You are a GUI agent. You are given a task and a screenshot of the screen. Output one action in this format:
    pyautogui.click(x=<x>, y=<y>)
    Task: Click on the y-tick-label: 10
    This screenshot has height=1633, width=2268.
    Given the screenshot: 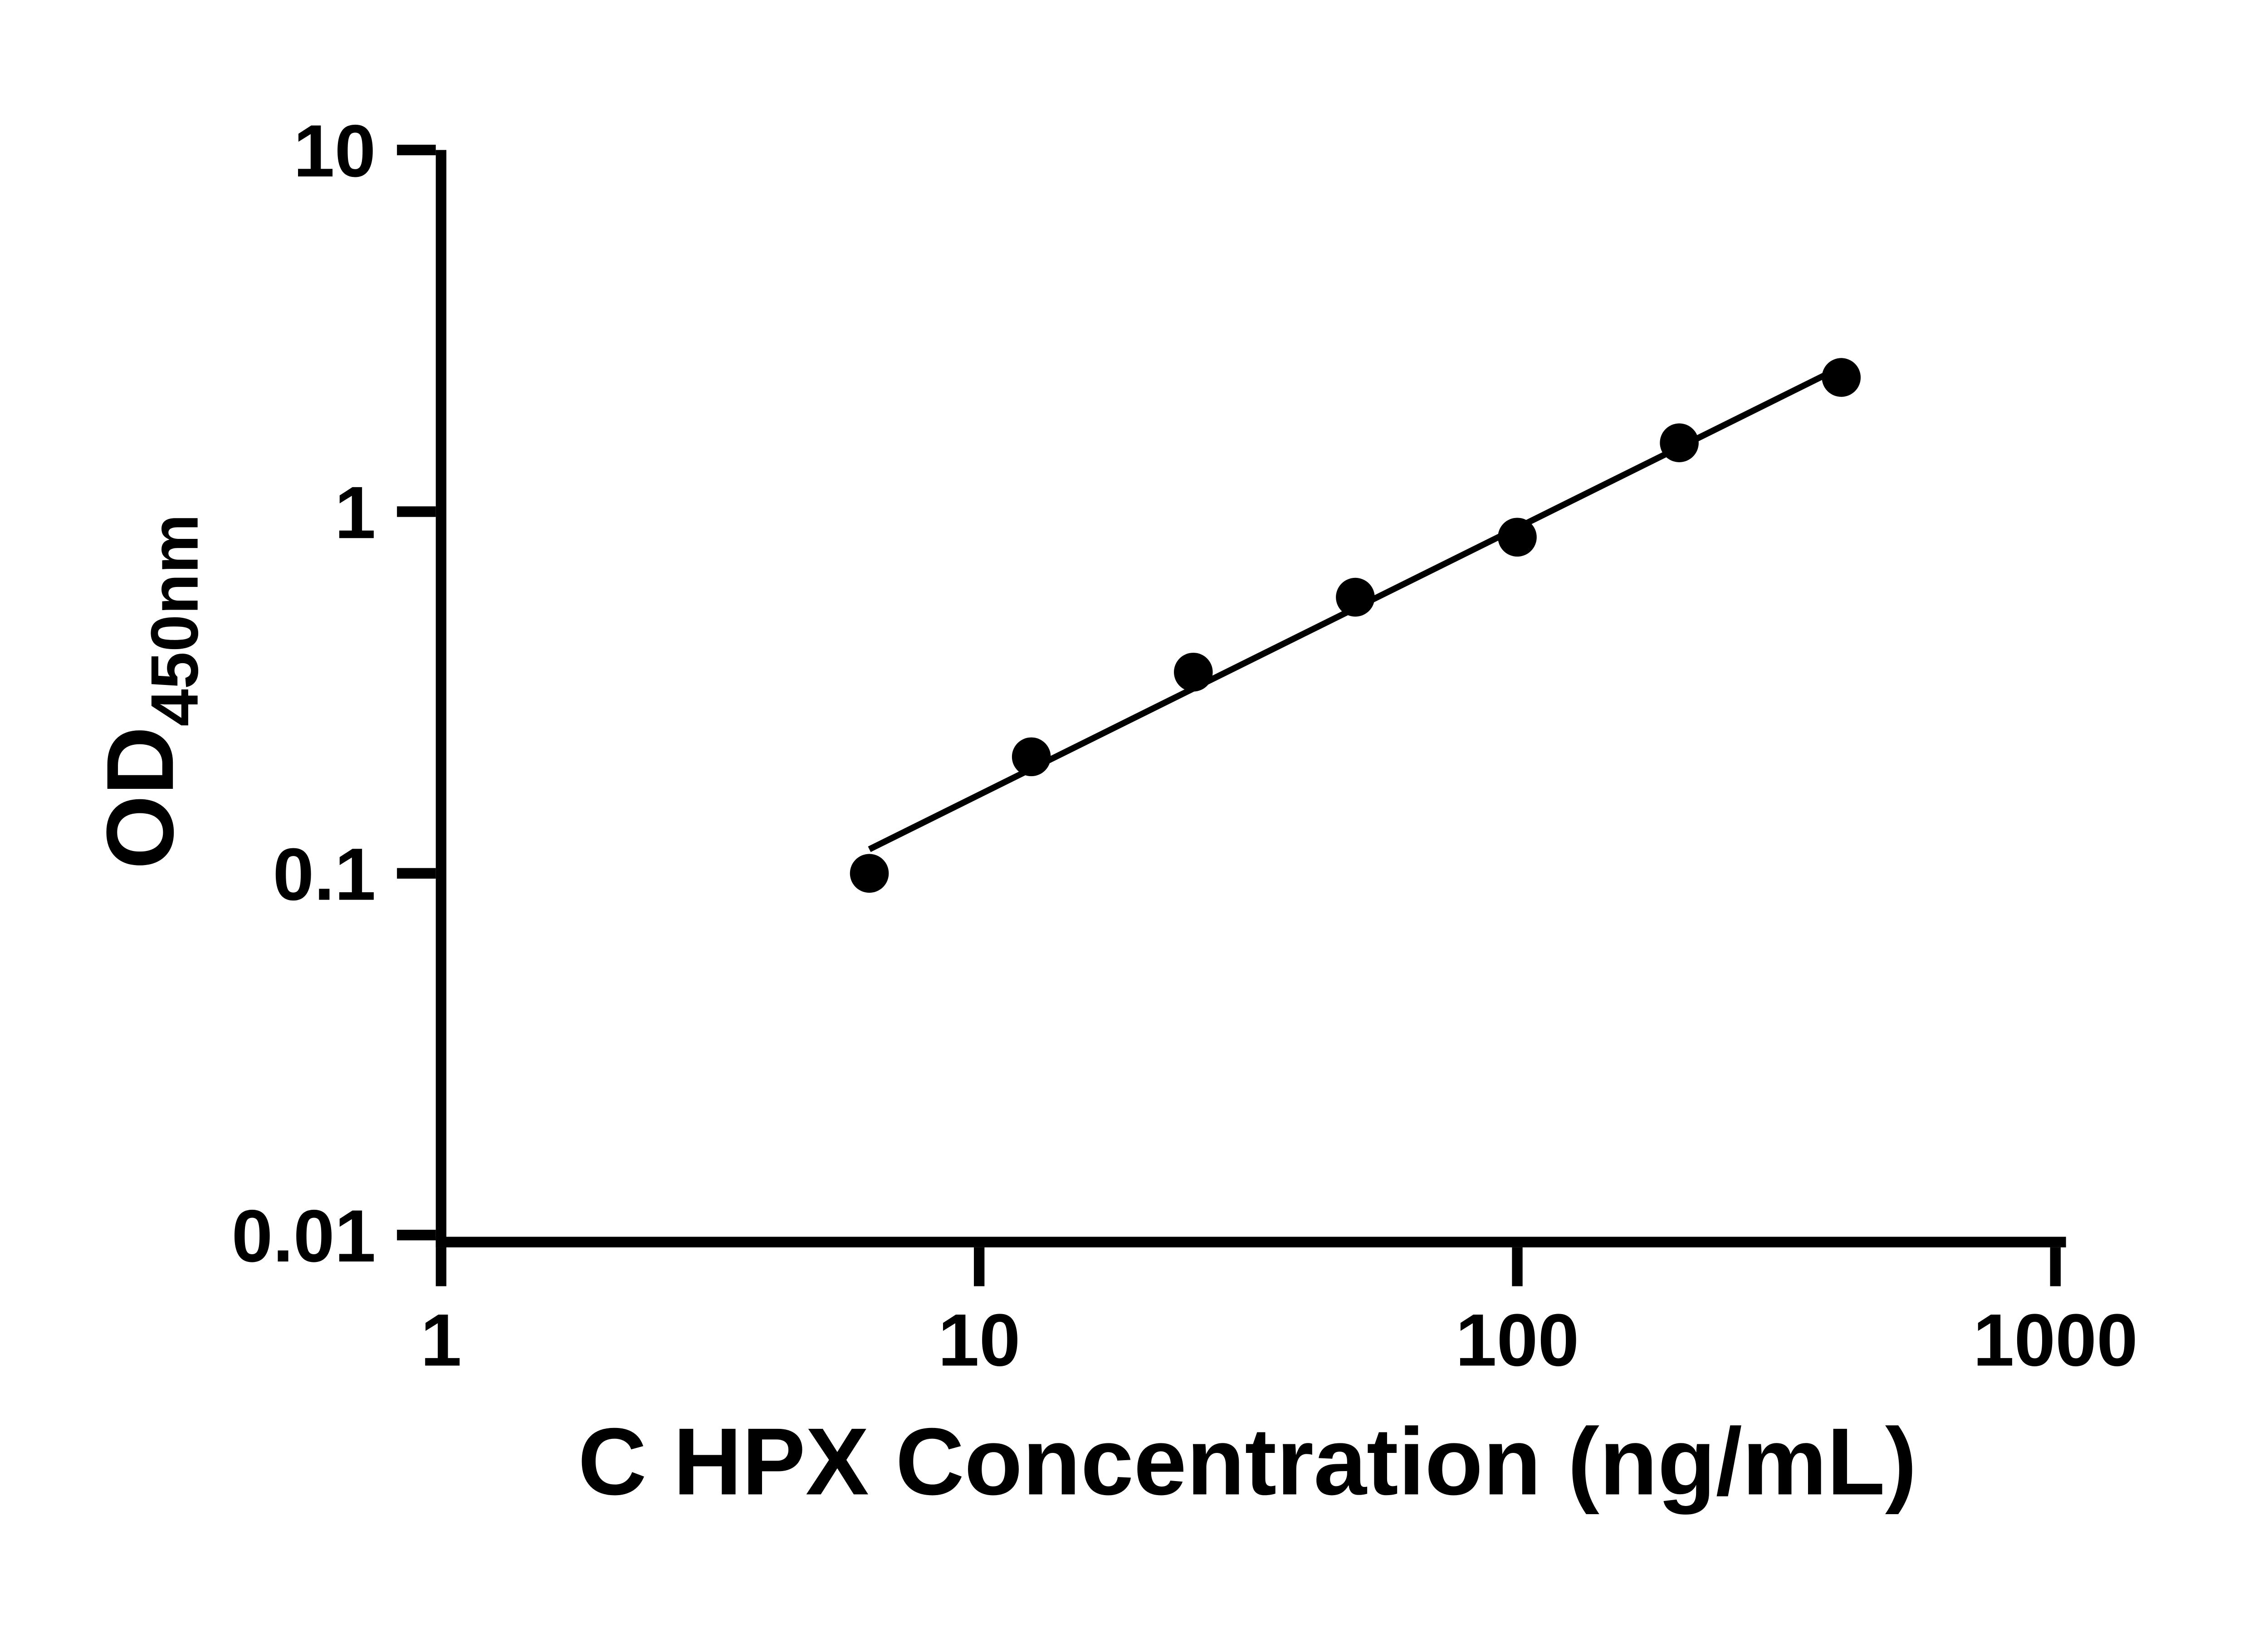 What is the action you would take?
    pyautogui.click(x=334, y=150)
    